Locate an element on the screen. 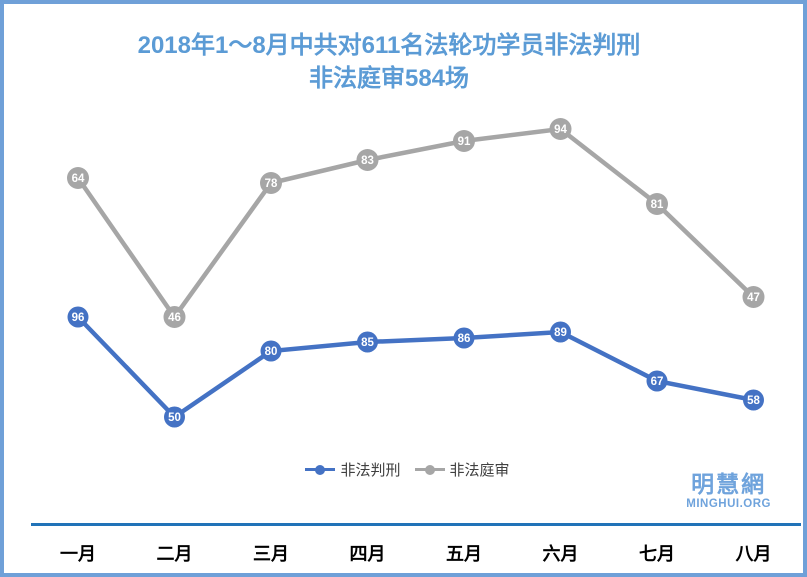 This screenshot has height=577, width=807. x-axis-label: 二月 is located at coordinates (174, 554).